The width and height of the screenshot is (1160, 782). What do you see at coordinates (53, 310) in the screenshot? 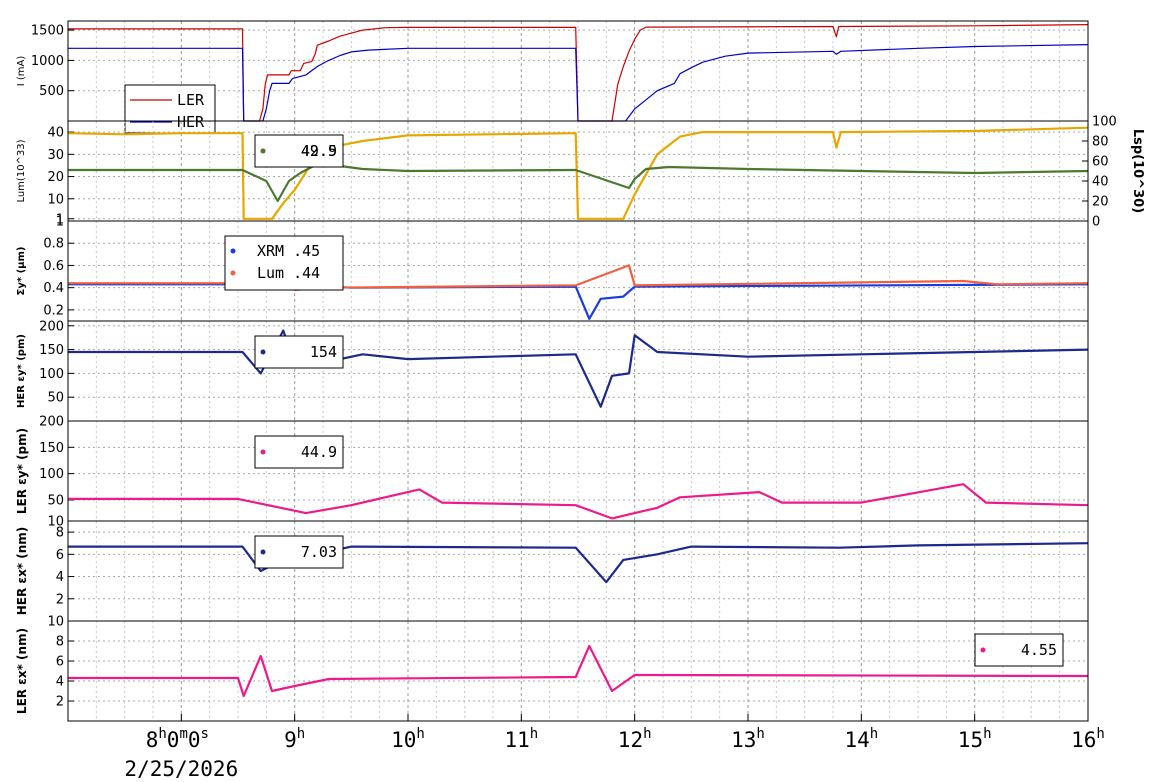
I see `y-tick-label: 0.2` at bounding box center [53, 310].